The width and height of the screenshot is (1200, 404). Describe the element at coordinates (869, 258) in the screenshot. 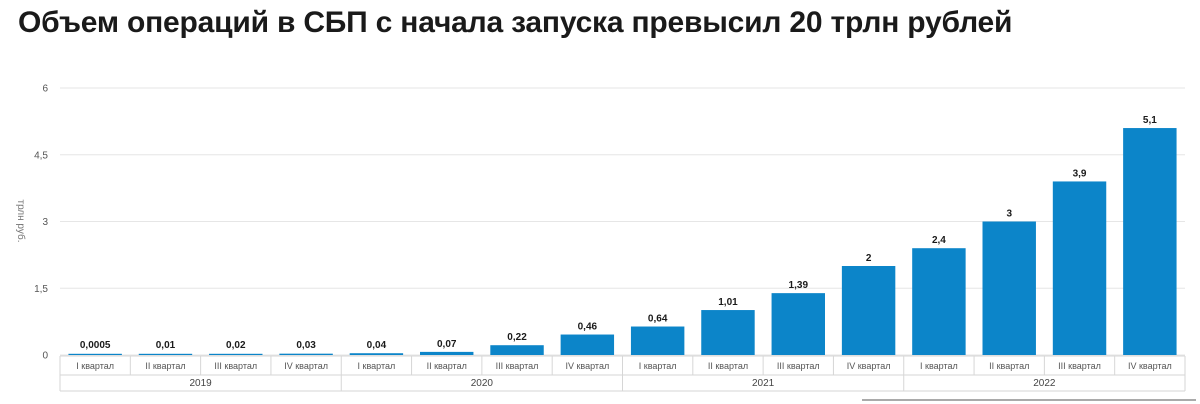

I see `value-label: 2` at that location.